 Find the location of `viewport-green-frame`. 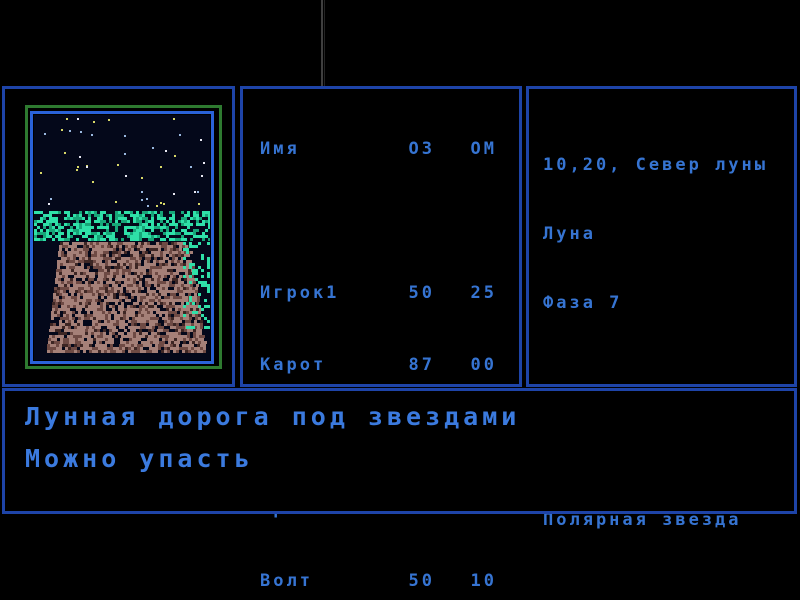

viewport-green-frame is located at coordinates (123, 237).